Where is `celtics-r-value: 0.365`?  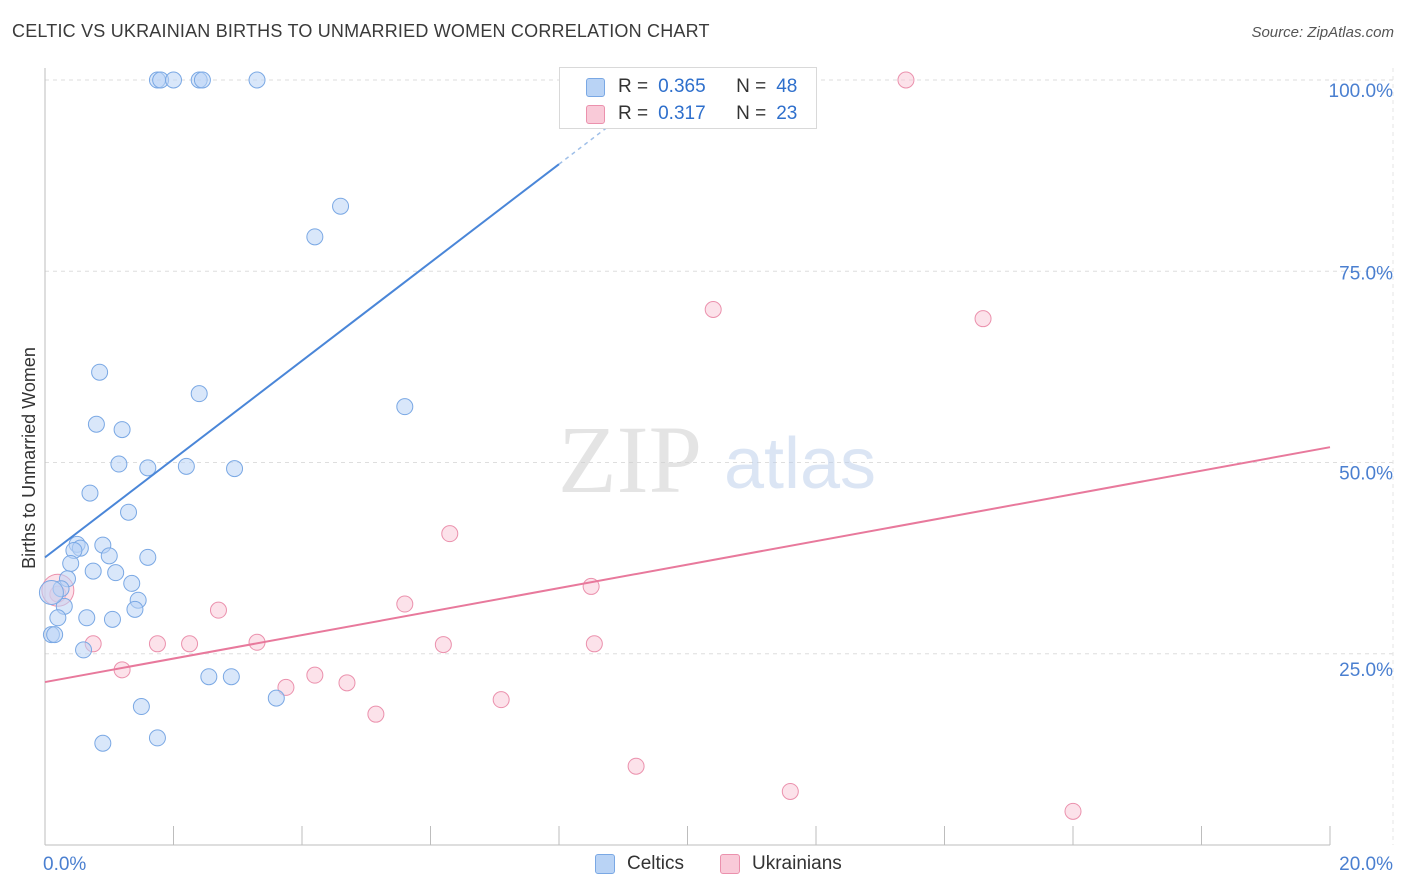
celtics-r-value: 0.365 is located at coordinates (682, 86).